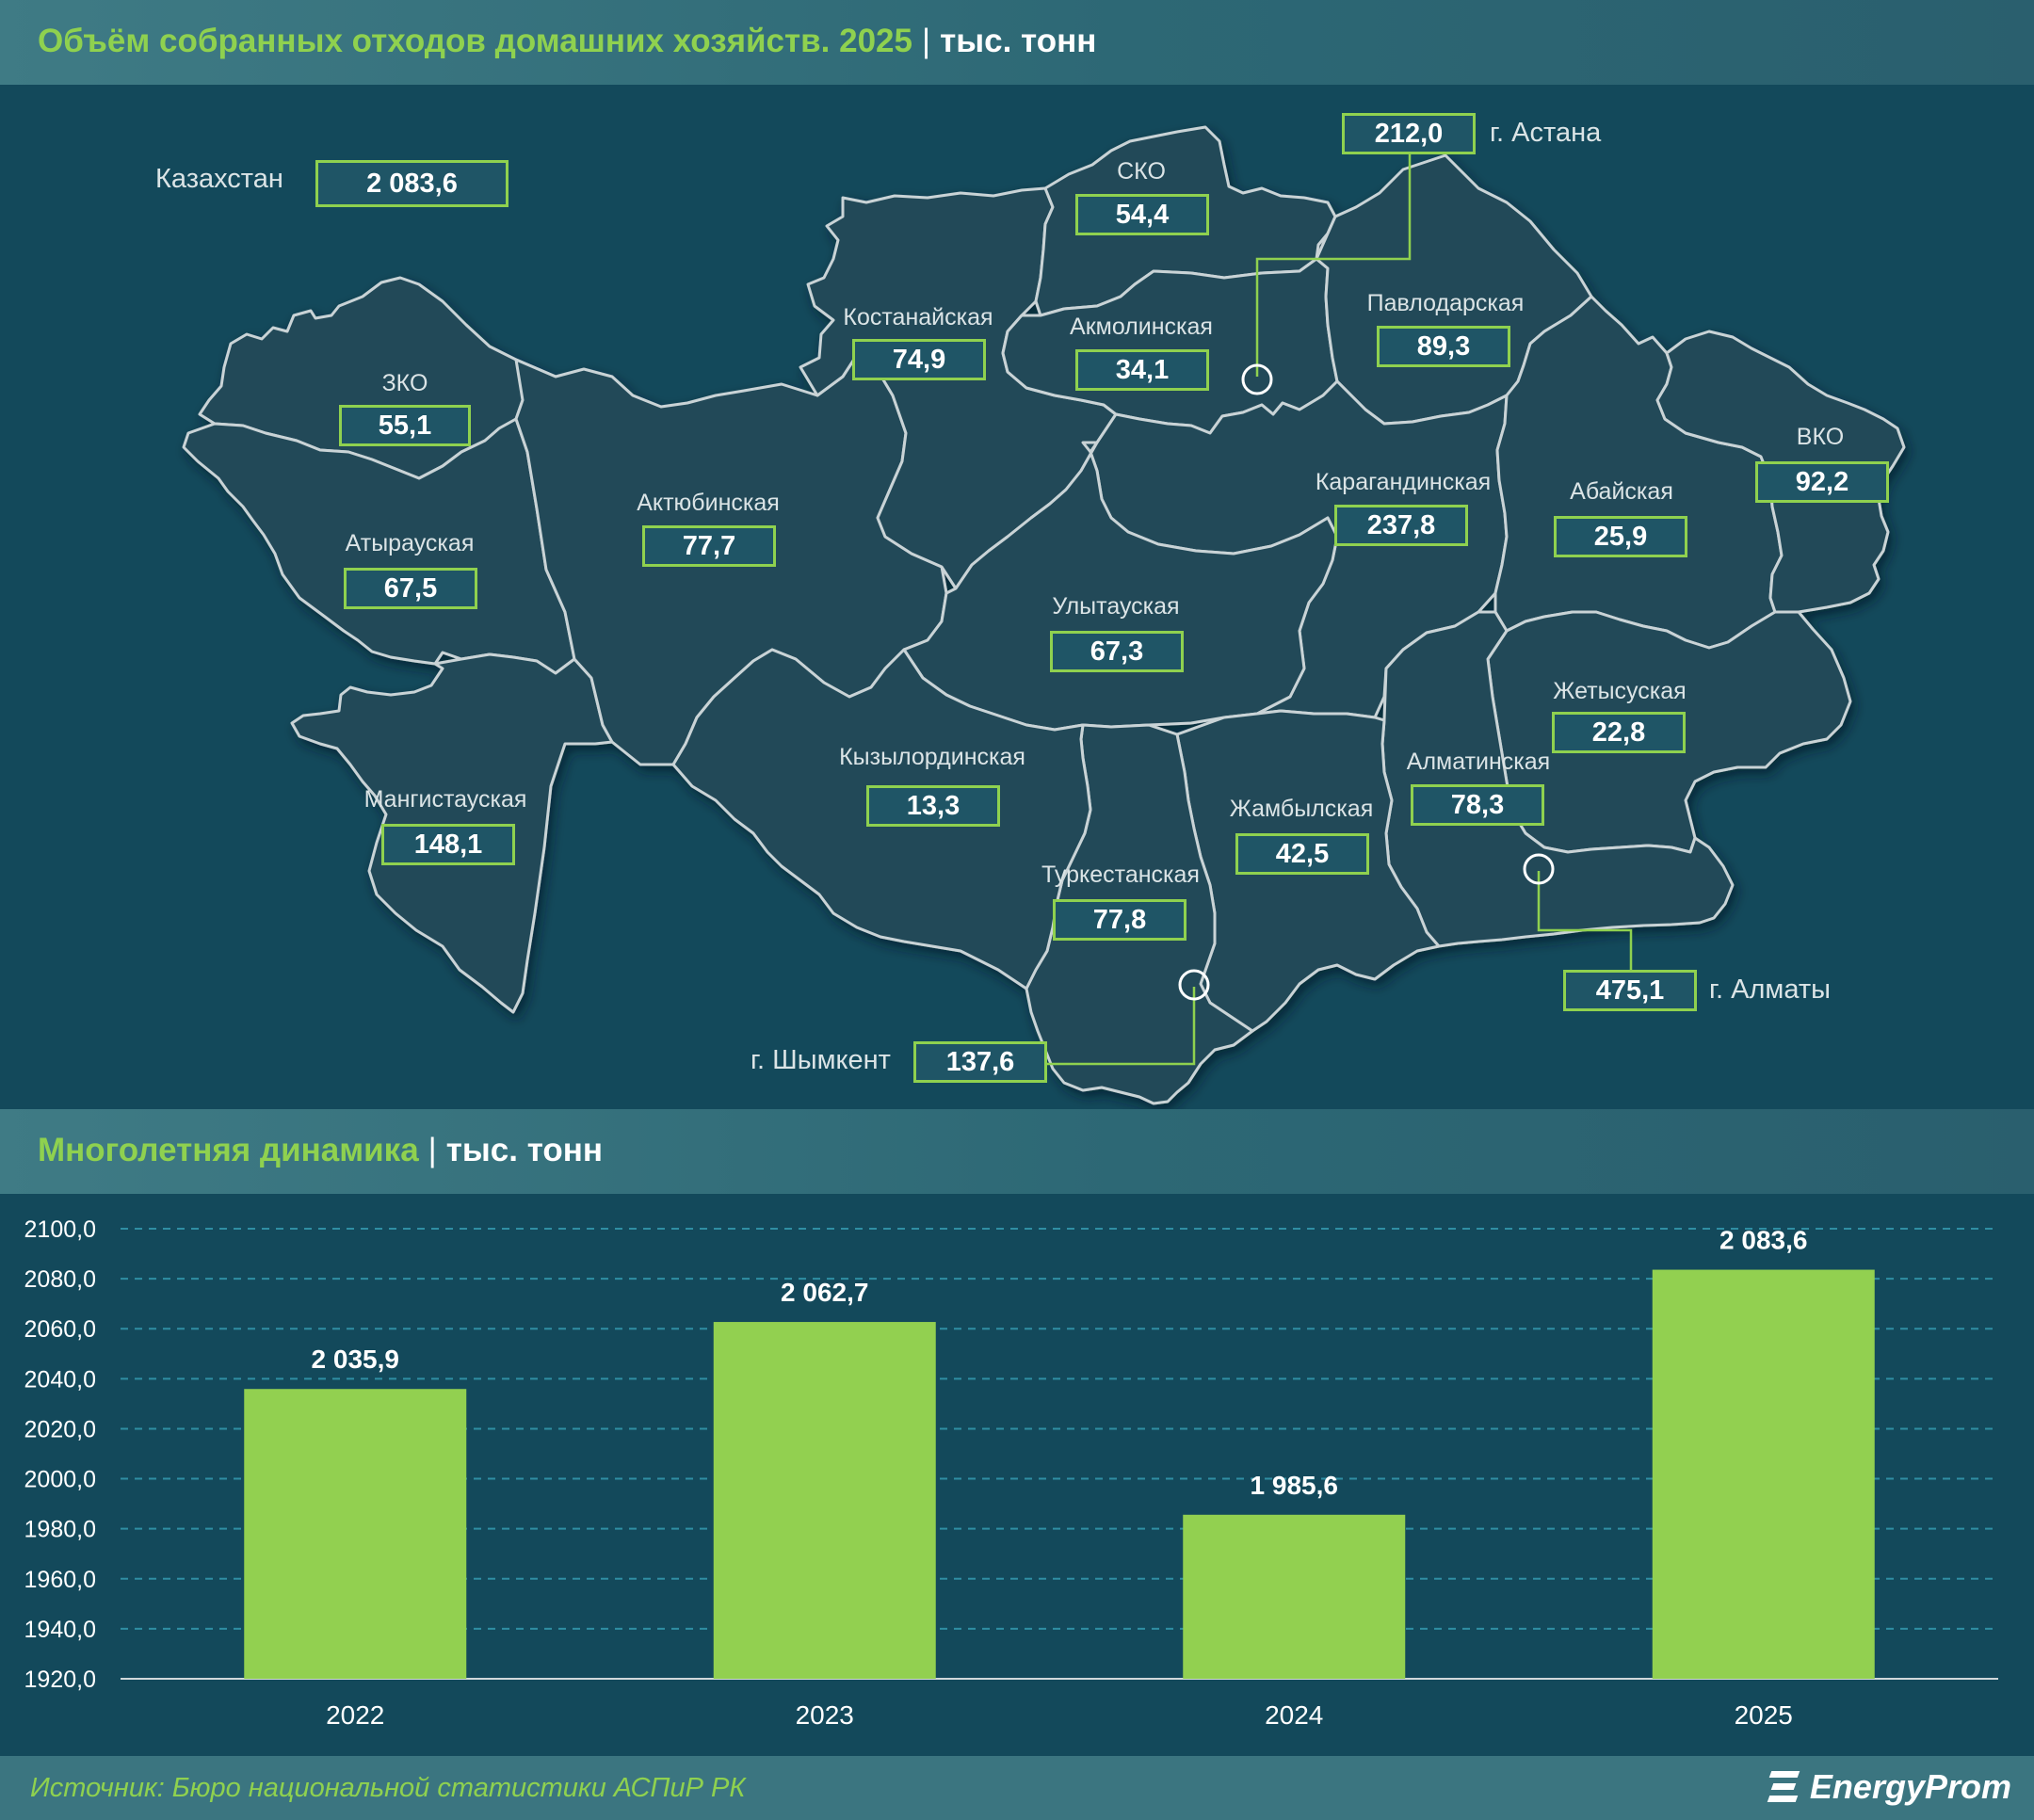 The image size is (2034, 1820). What do you see at coordinates (1764, 1474) in the screenshot?
I see `bar-2025` at bounding box center [1764, 1474].